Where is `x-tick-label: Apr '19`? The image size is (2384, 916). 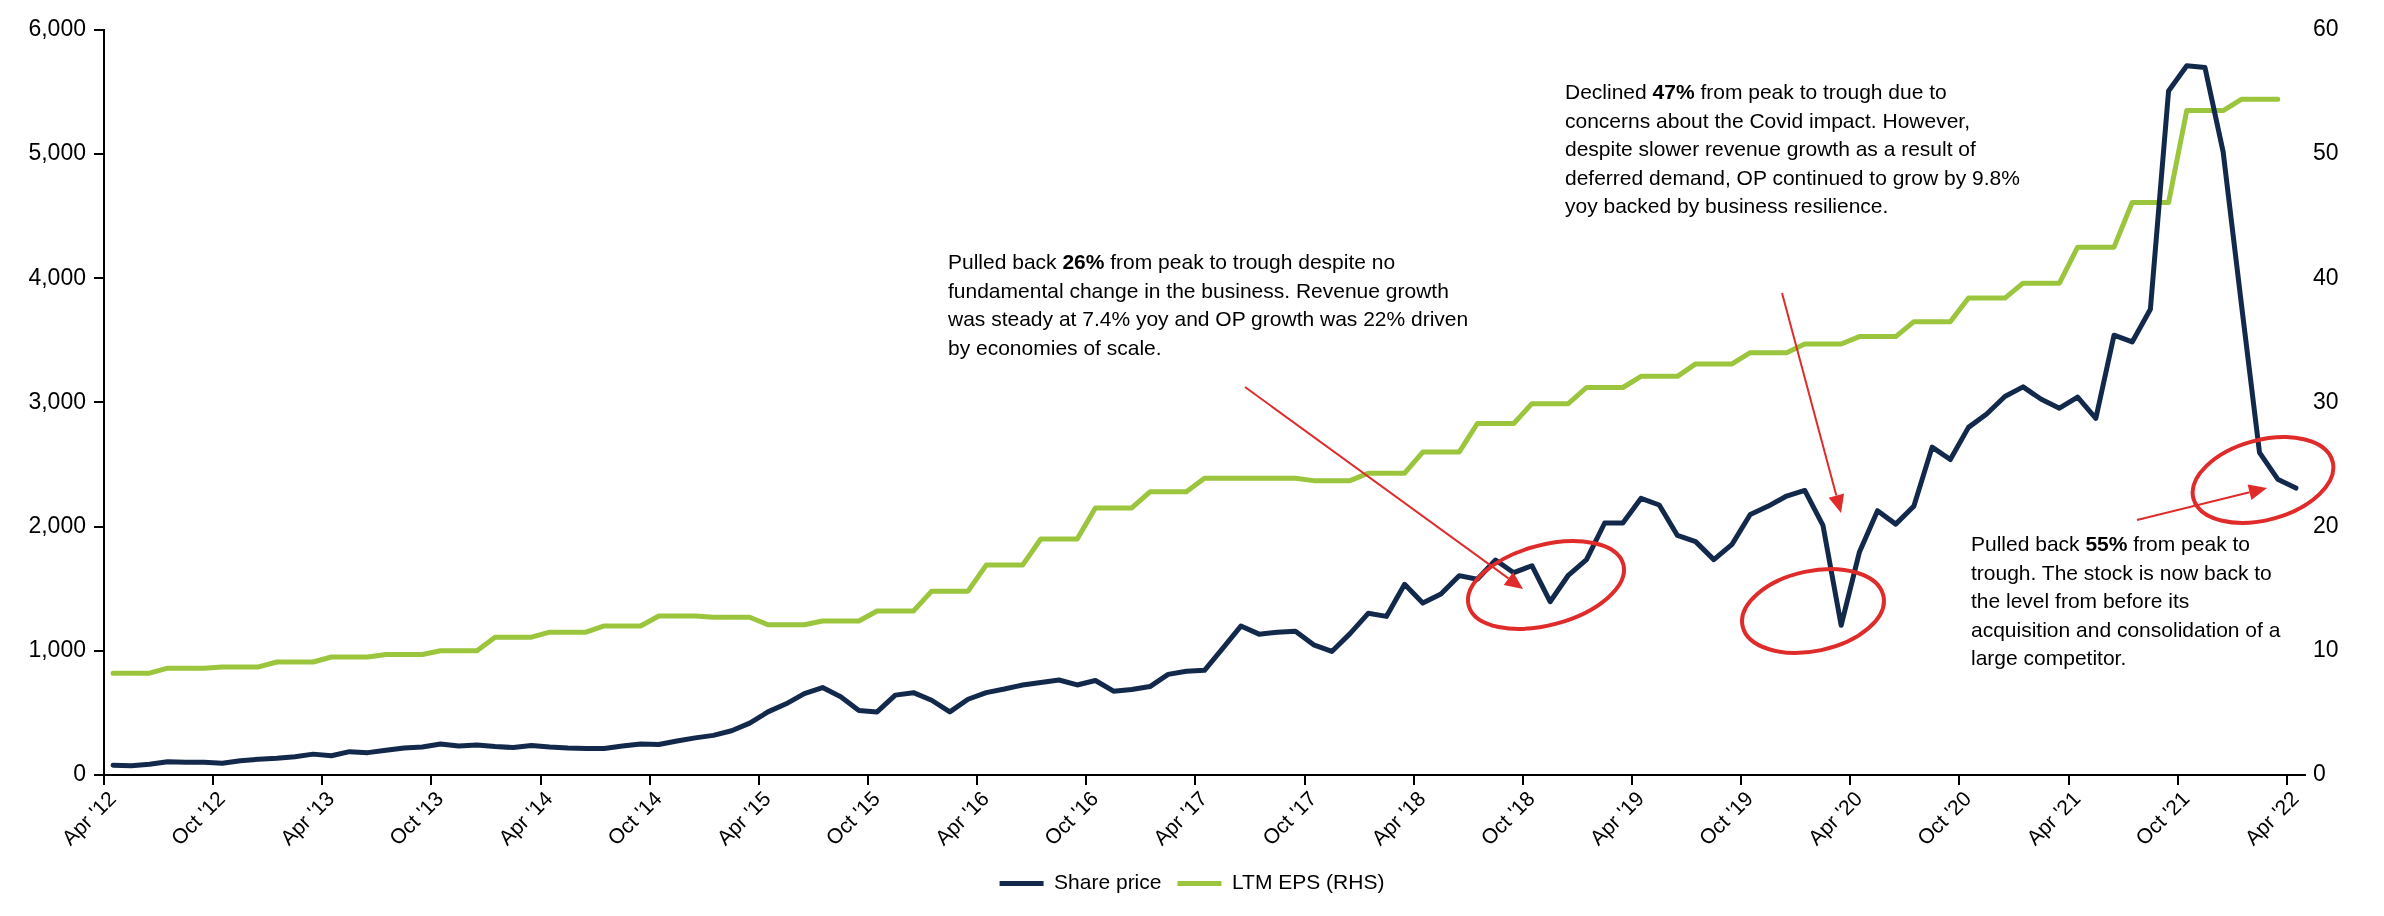
x-tick-label: Apr '19 is located at coordinates (1616, 818).